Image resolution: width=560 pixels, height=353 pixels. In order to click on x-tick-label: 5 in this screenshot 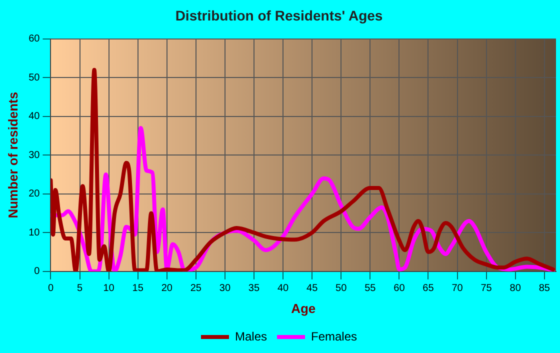, I will do `click(79, 288)`.